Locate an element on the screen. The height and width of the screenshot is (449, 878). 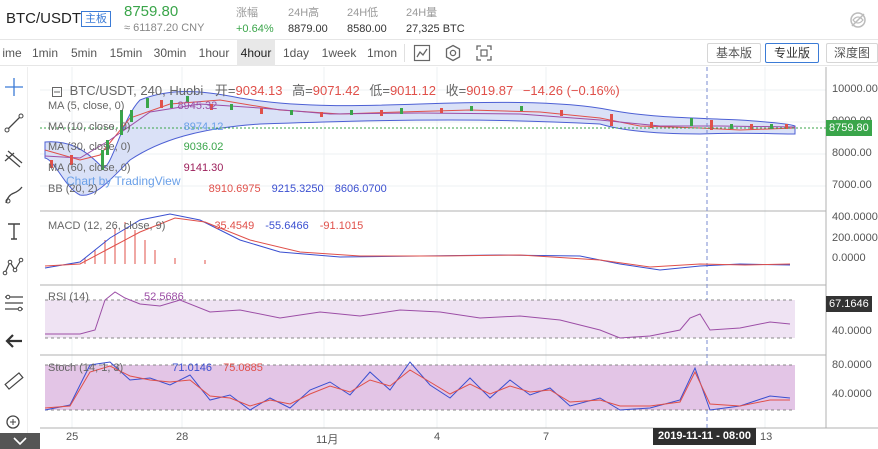
price-axis-label: 8000.00 is located at coordinates (852, 153).